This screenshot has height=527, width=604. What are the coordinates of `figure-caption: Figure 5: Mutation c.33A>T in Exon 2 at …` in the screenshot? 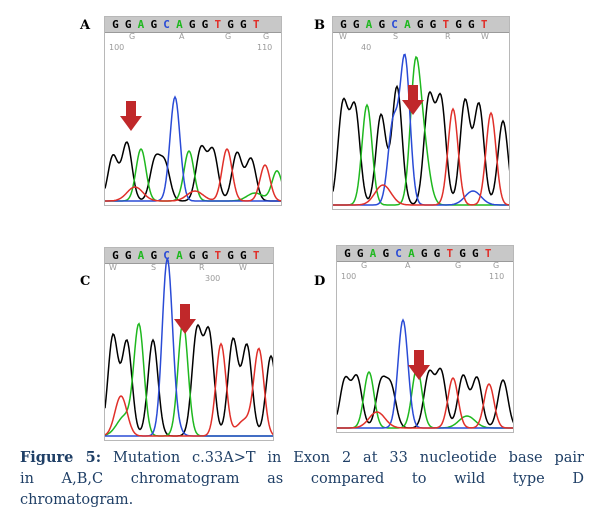 It's located at (302, 479).